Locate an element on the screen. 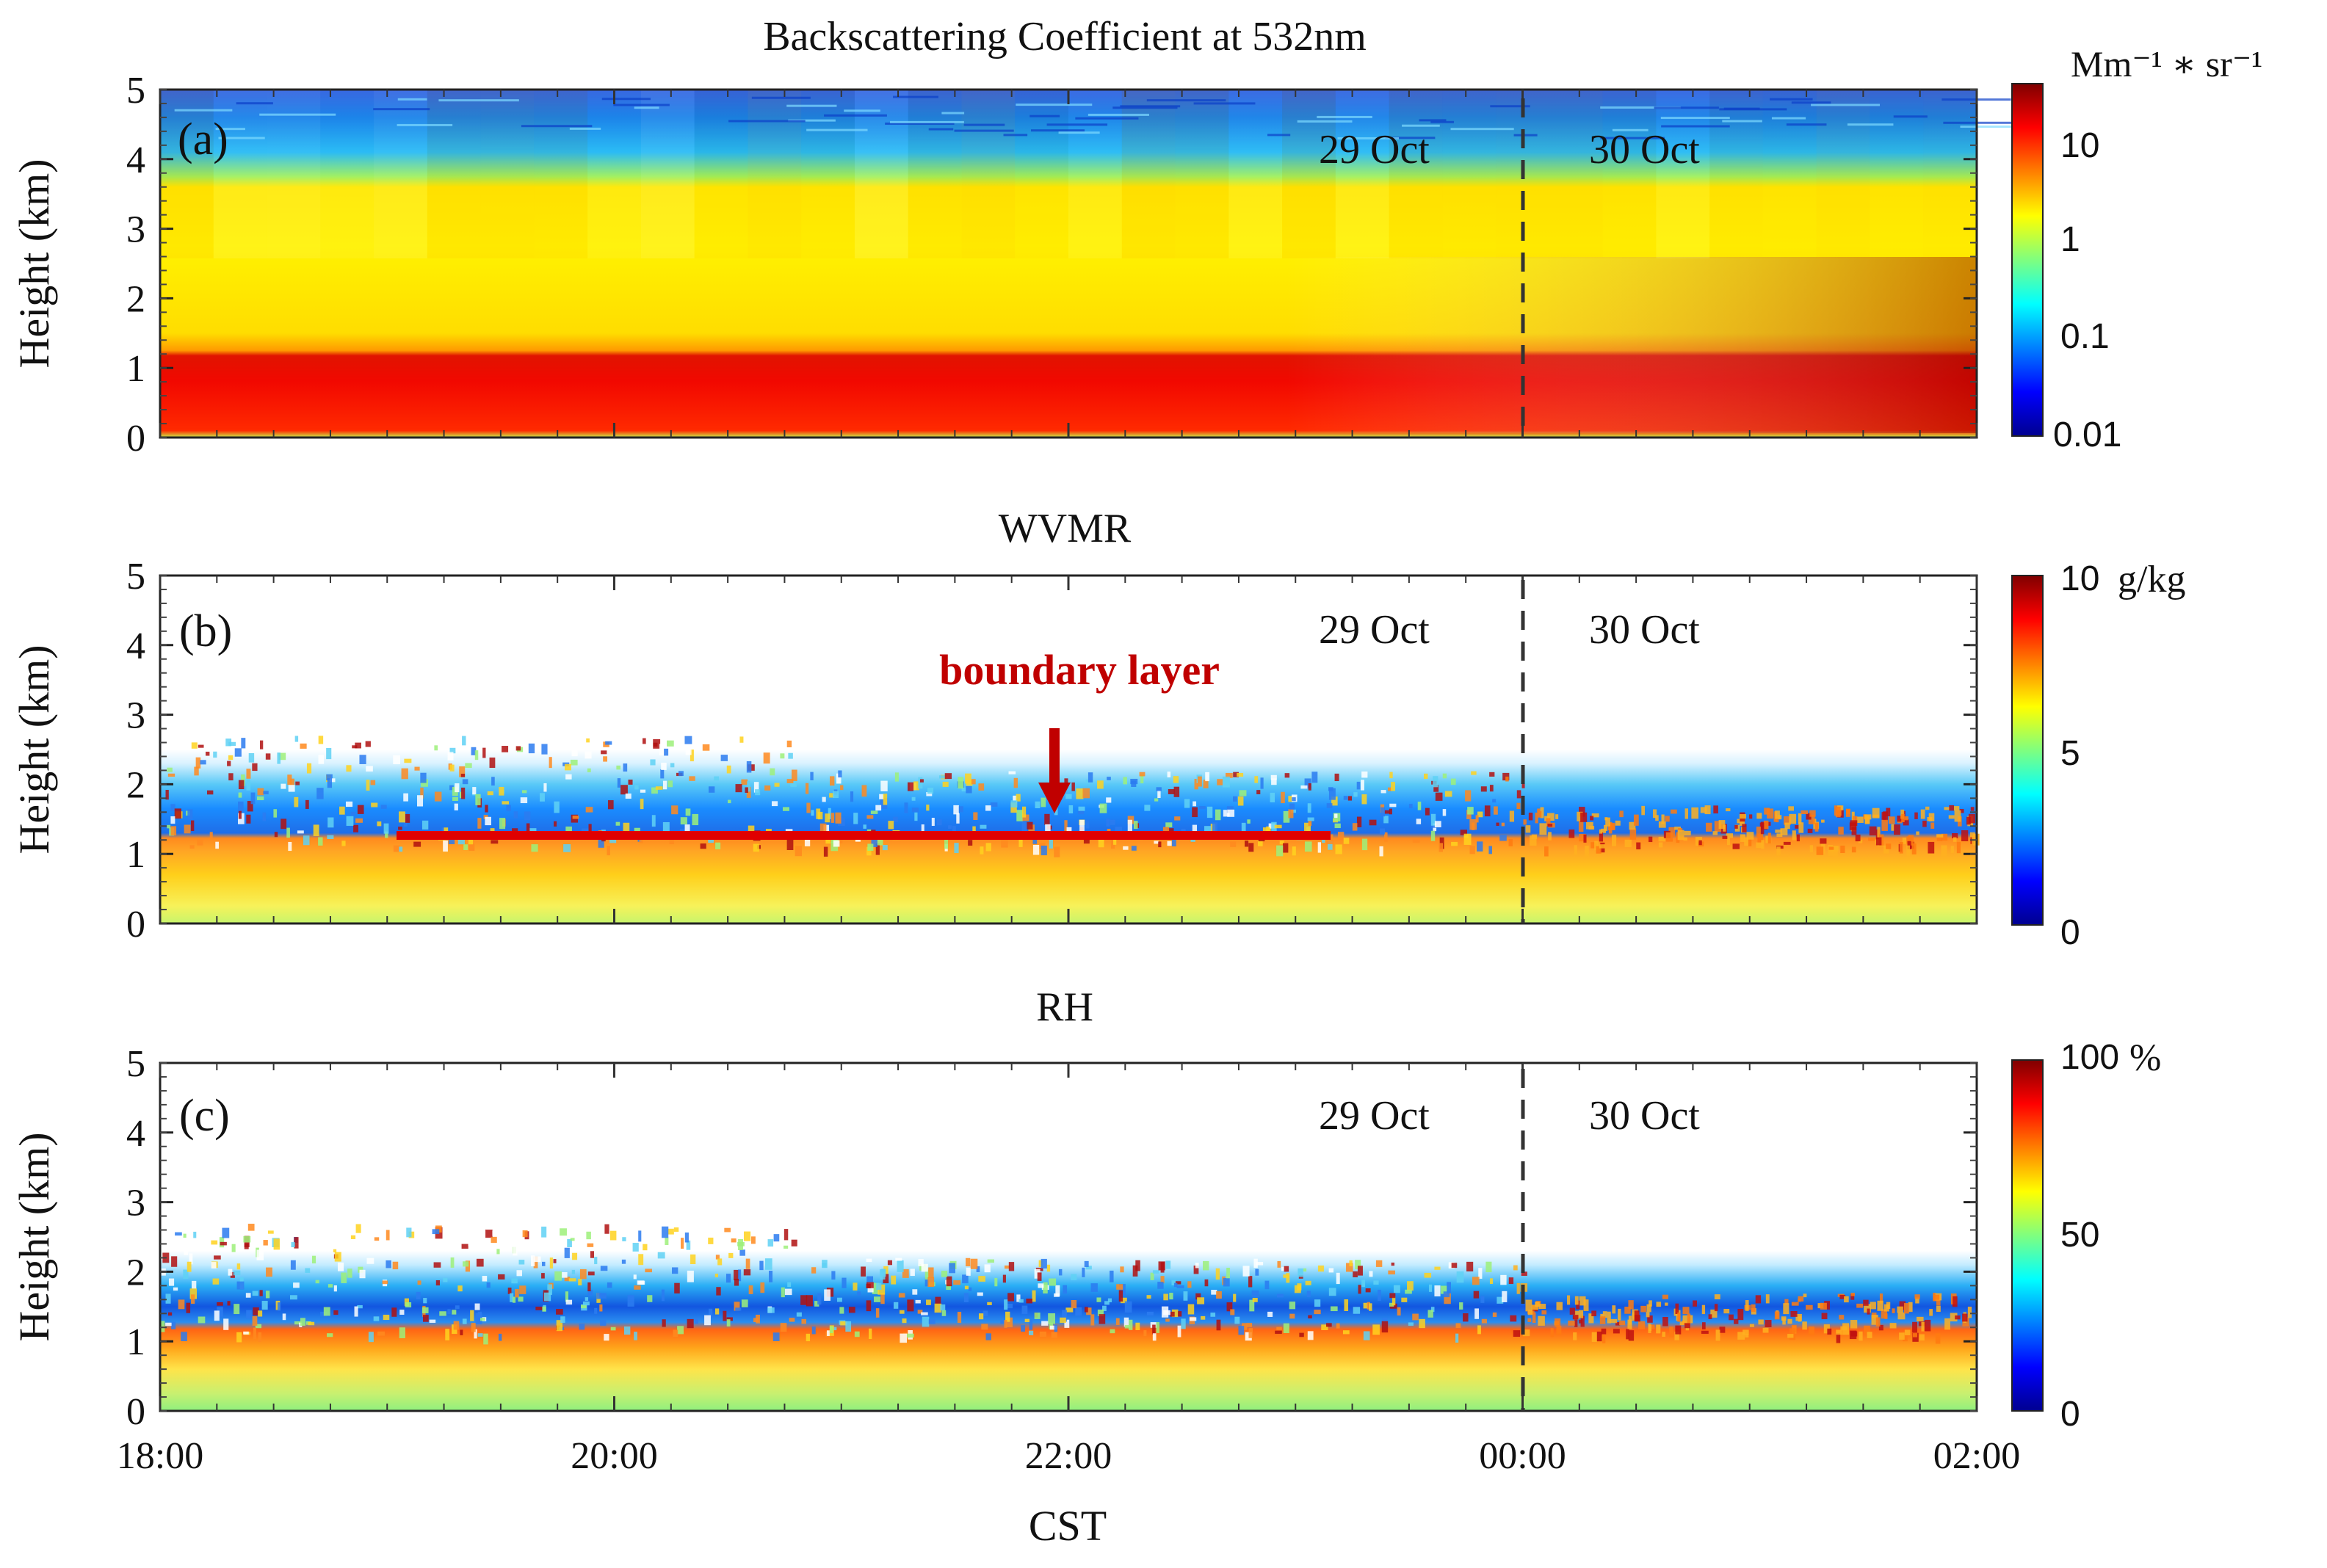 The height and width of the screenshot is (1568, 2327). noise-streak is located at coordinates (984, 124).